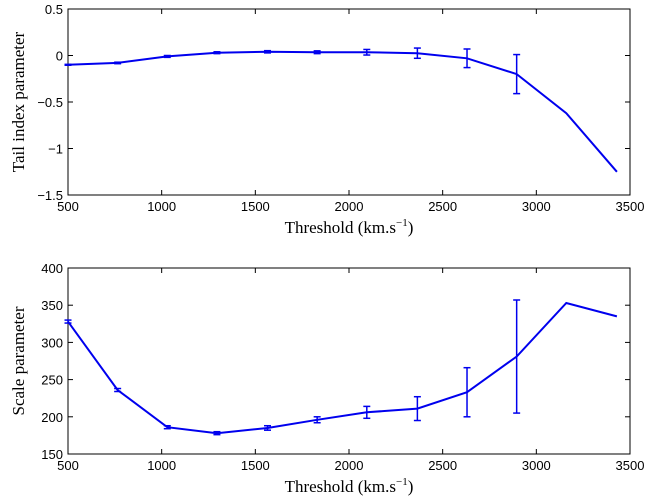  Describe the element at coordinates (54, 9) in the screenshot. I see `y-tick-label: 0.5` at that location.